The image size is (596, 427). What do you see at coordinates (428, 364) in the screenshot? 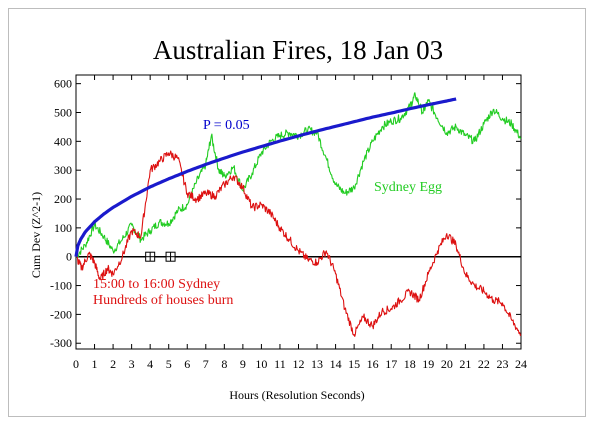
I see `x-tick-label: 19` at bounding box center [428, 364].